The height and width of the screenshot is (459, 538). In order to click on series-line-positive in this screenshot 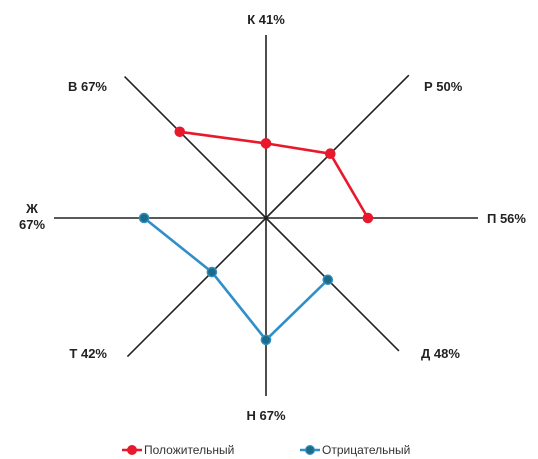, I will do `click(274, 175)`.